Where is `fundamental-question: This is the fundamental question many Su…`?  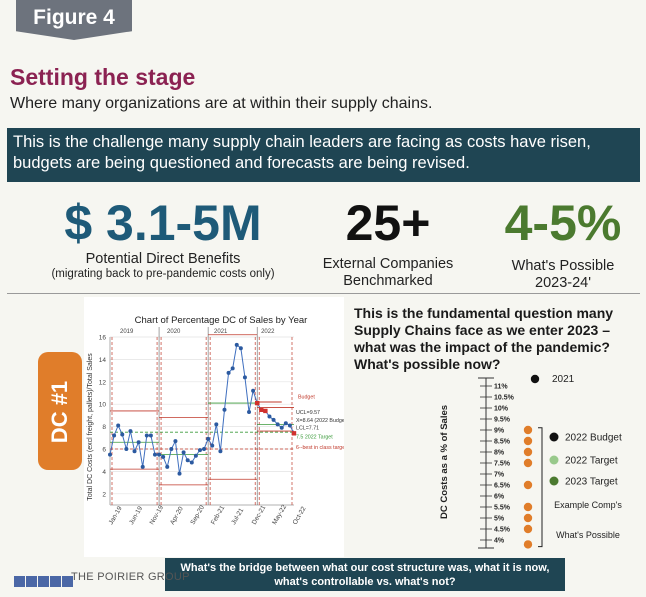 fundamental-question: This is the fundamental question many Su… is located at coordinates (484, 338).